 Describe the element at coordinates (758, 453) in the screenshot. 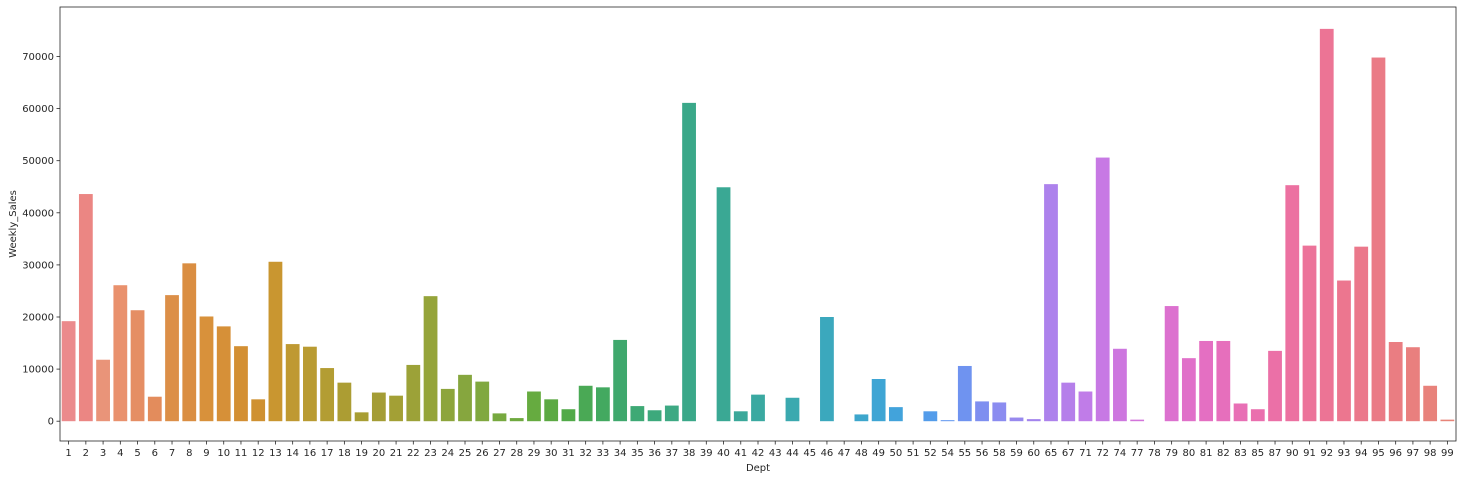

I see `x-tick-label: 42` at that location.